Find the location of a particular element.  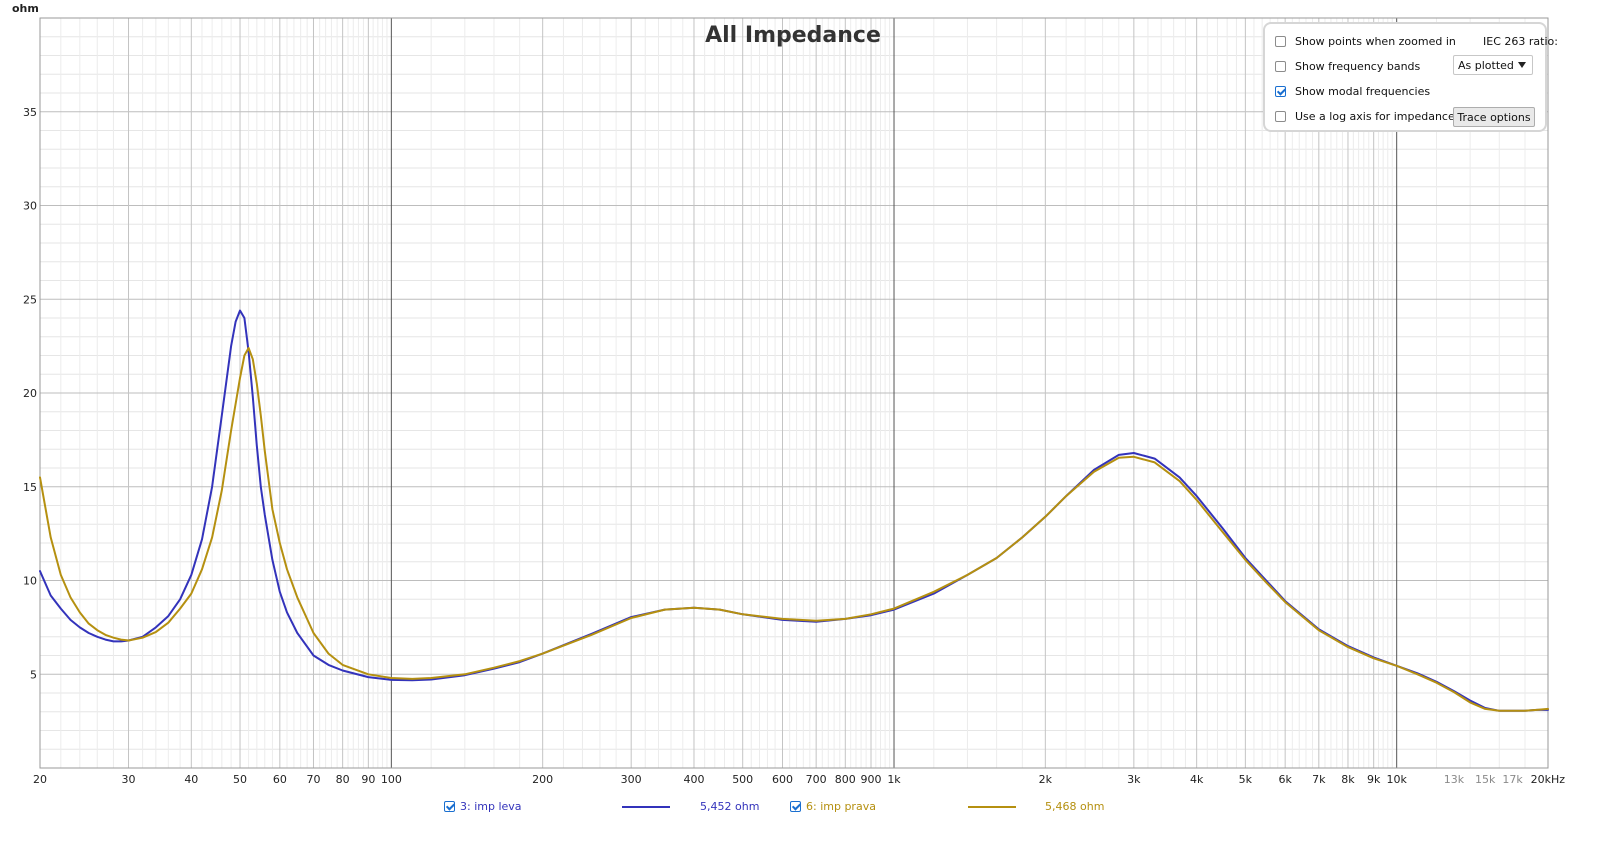

x-tick-label: 700 is located at coordinates (816, 779).